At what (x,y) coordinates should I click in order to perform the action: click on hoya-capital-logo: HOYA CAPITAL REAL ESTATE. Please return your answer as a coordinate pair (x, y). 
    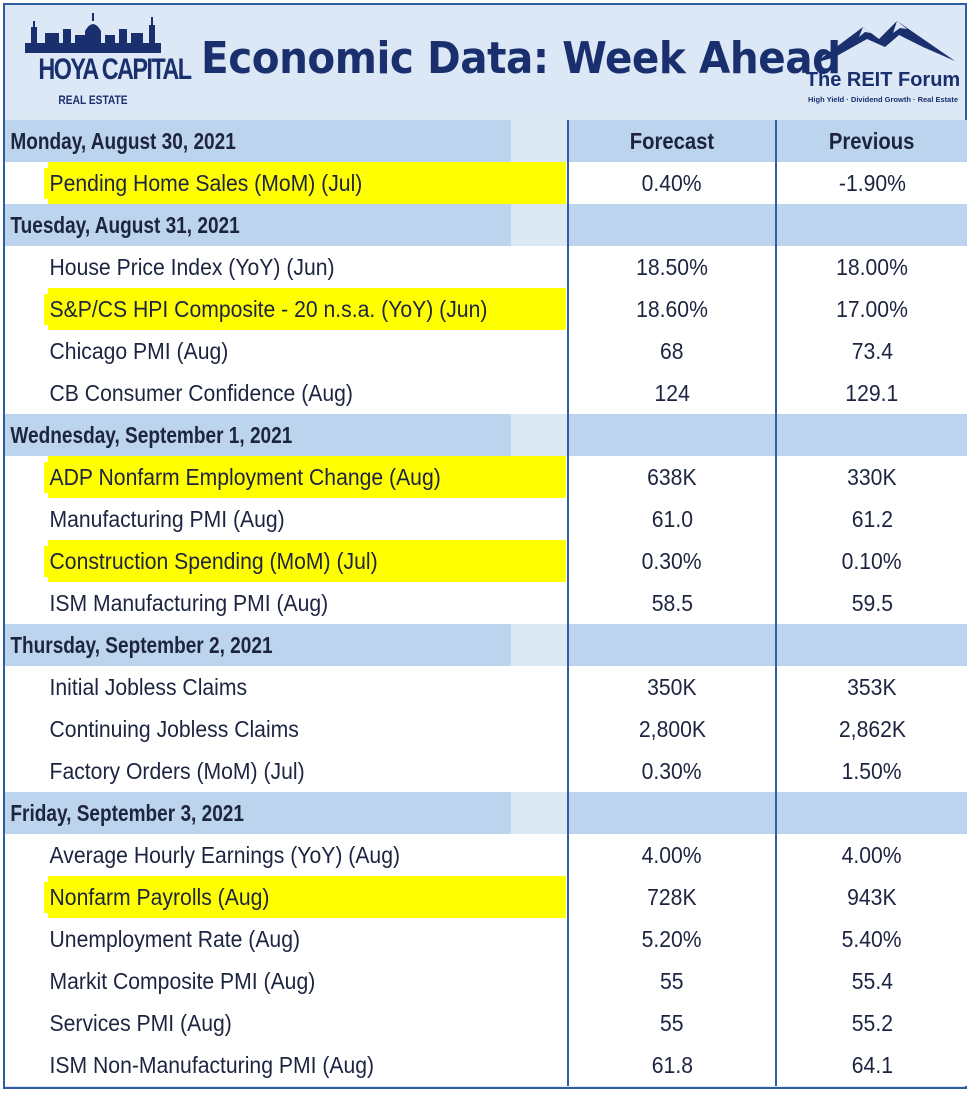
    Looking at the image, I should click on (107, 63).